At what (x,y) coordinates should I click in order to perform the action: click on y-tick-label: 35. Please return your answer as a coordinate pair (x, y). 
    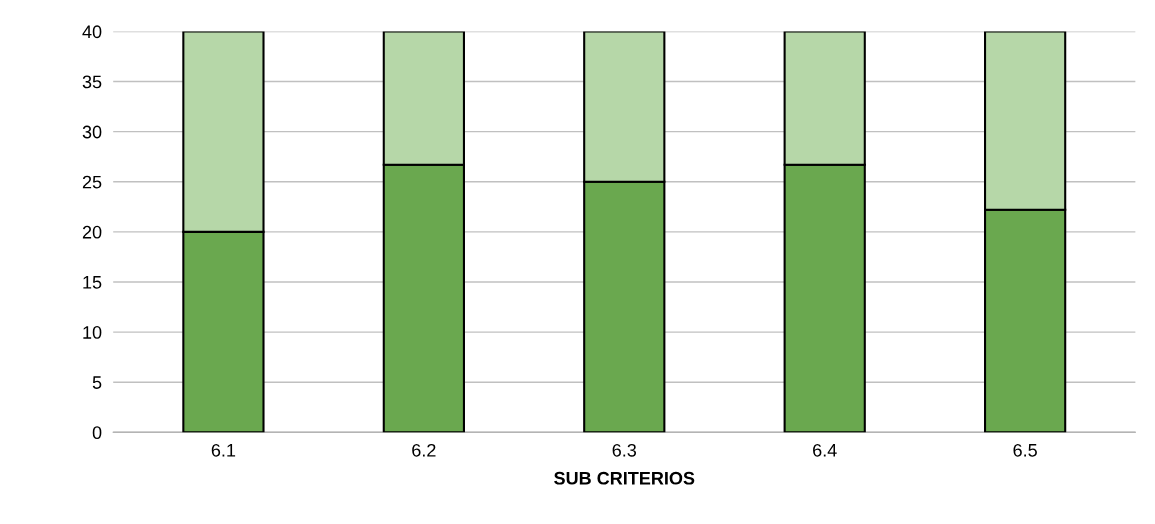
    Looking at the image, I should click on (92, 82).